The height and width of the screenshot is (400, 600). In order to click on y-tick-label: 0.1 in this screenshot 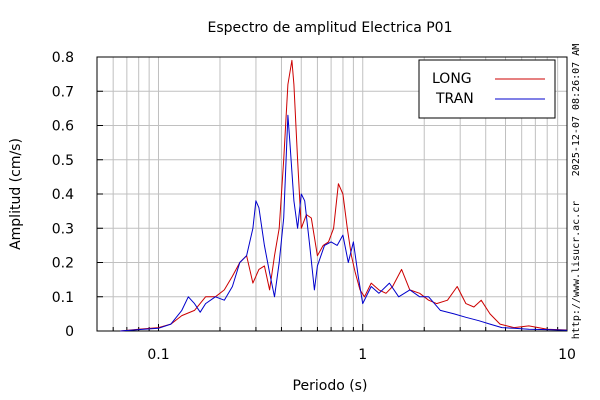, I will do `click(63, 298)`.